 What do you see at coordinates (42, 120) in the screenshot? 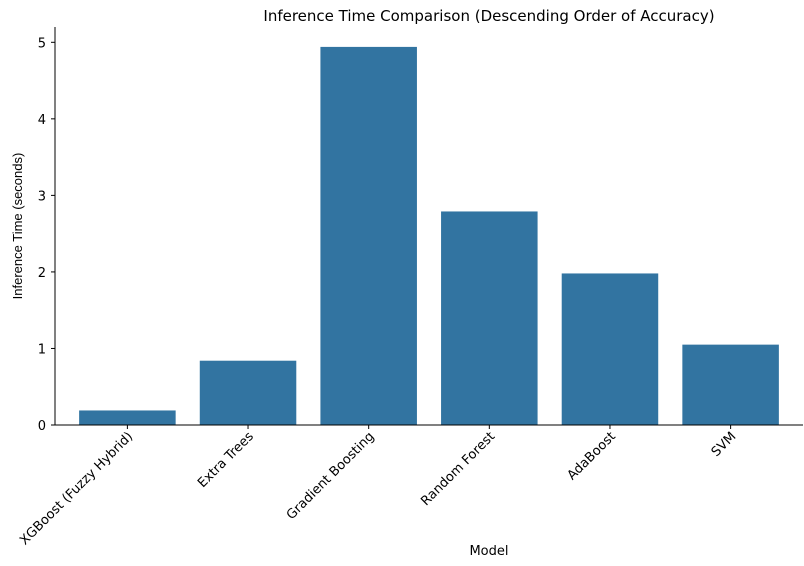
I see `y-tick-label: 4` at bounding box center [42, 120].